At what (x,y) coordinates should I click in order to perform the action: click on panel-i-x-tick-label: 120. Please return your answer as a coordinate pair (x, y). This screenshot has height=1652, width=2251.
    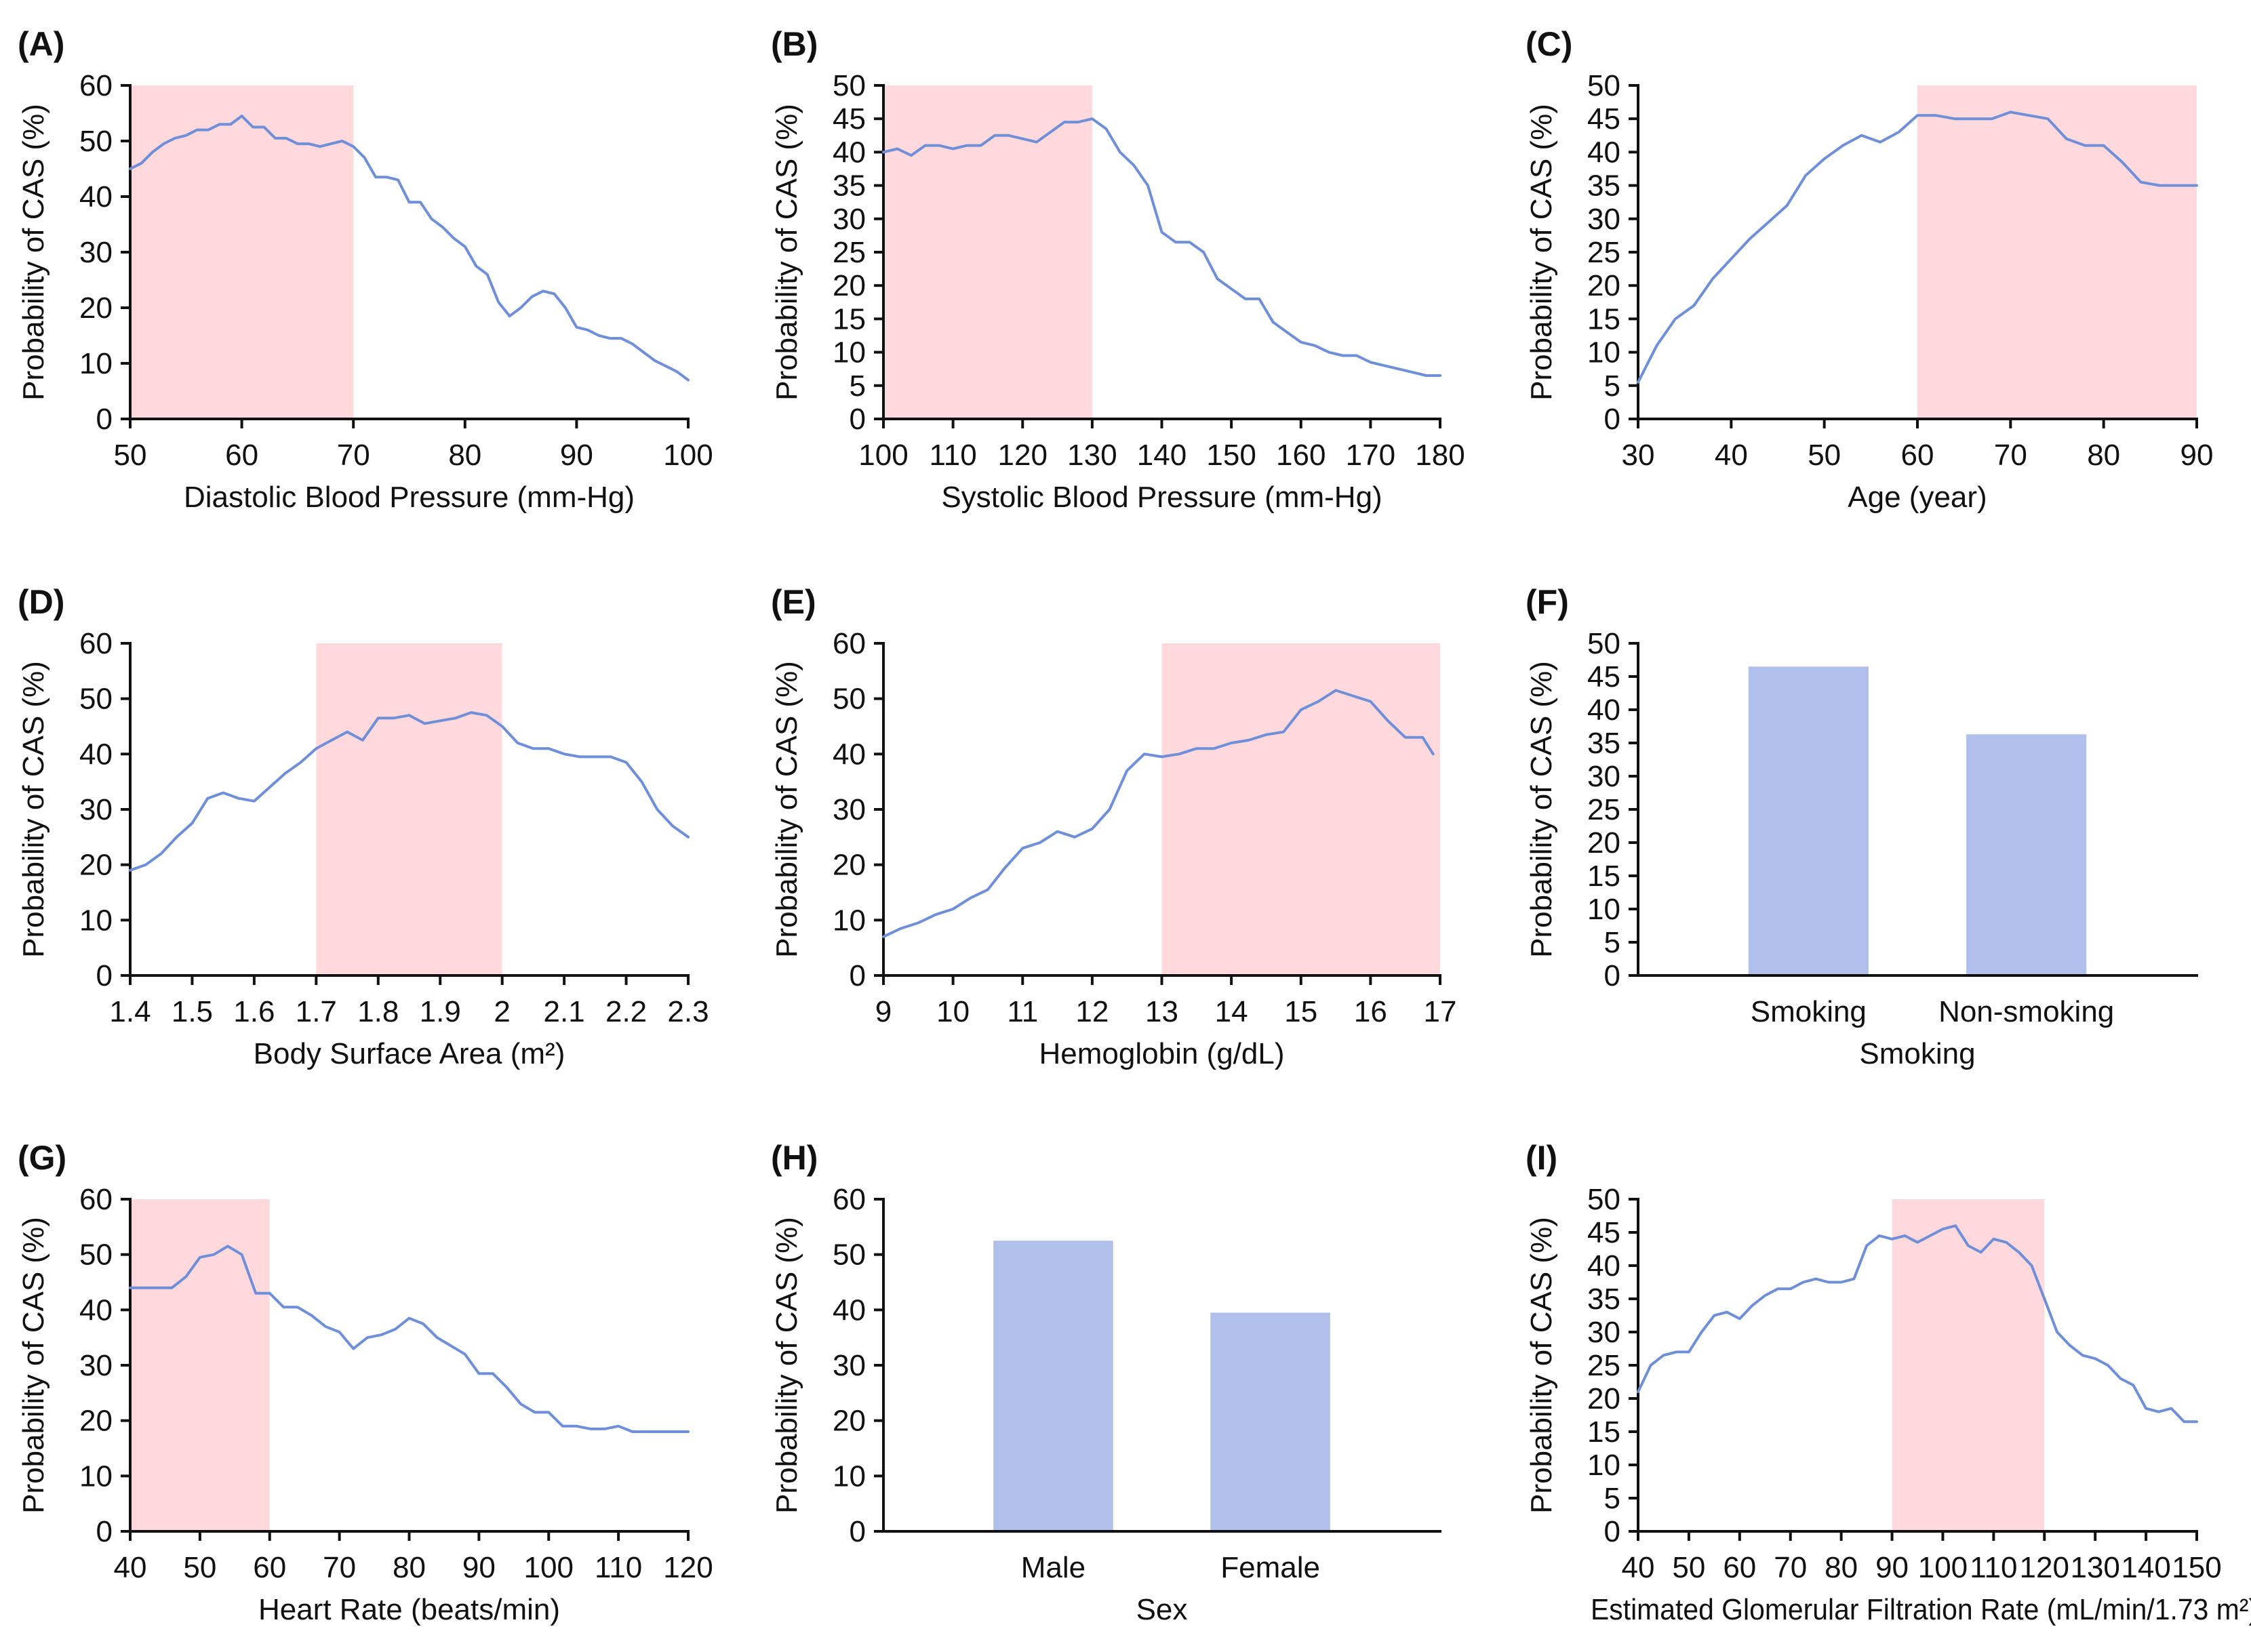
    Looking at the image, I should click on (2044, 1567).